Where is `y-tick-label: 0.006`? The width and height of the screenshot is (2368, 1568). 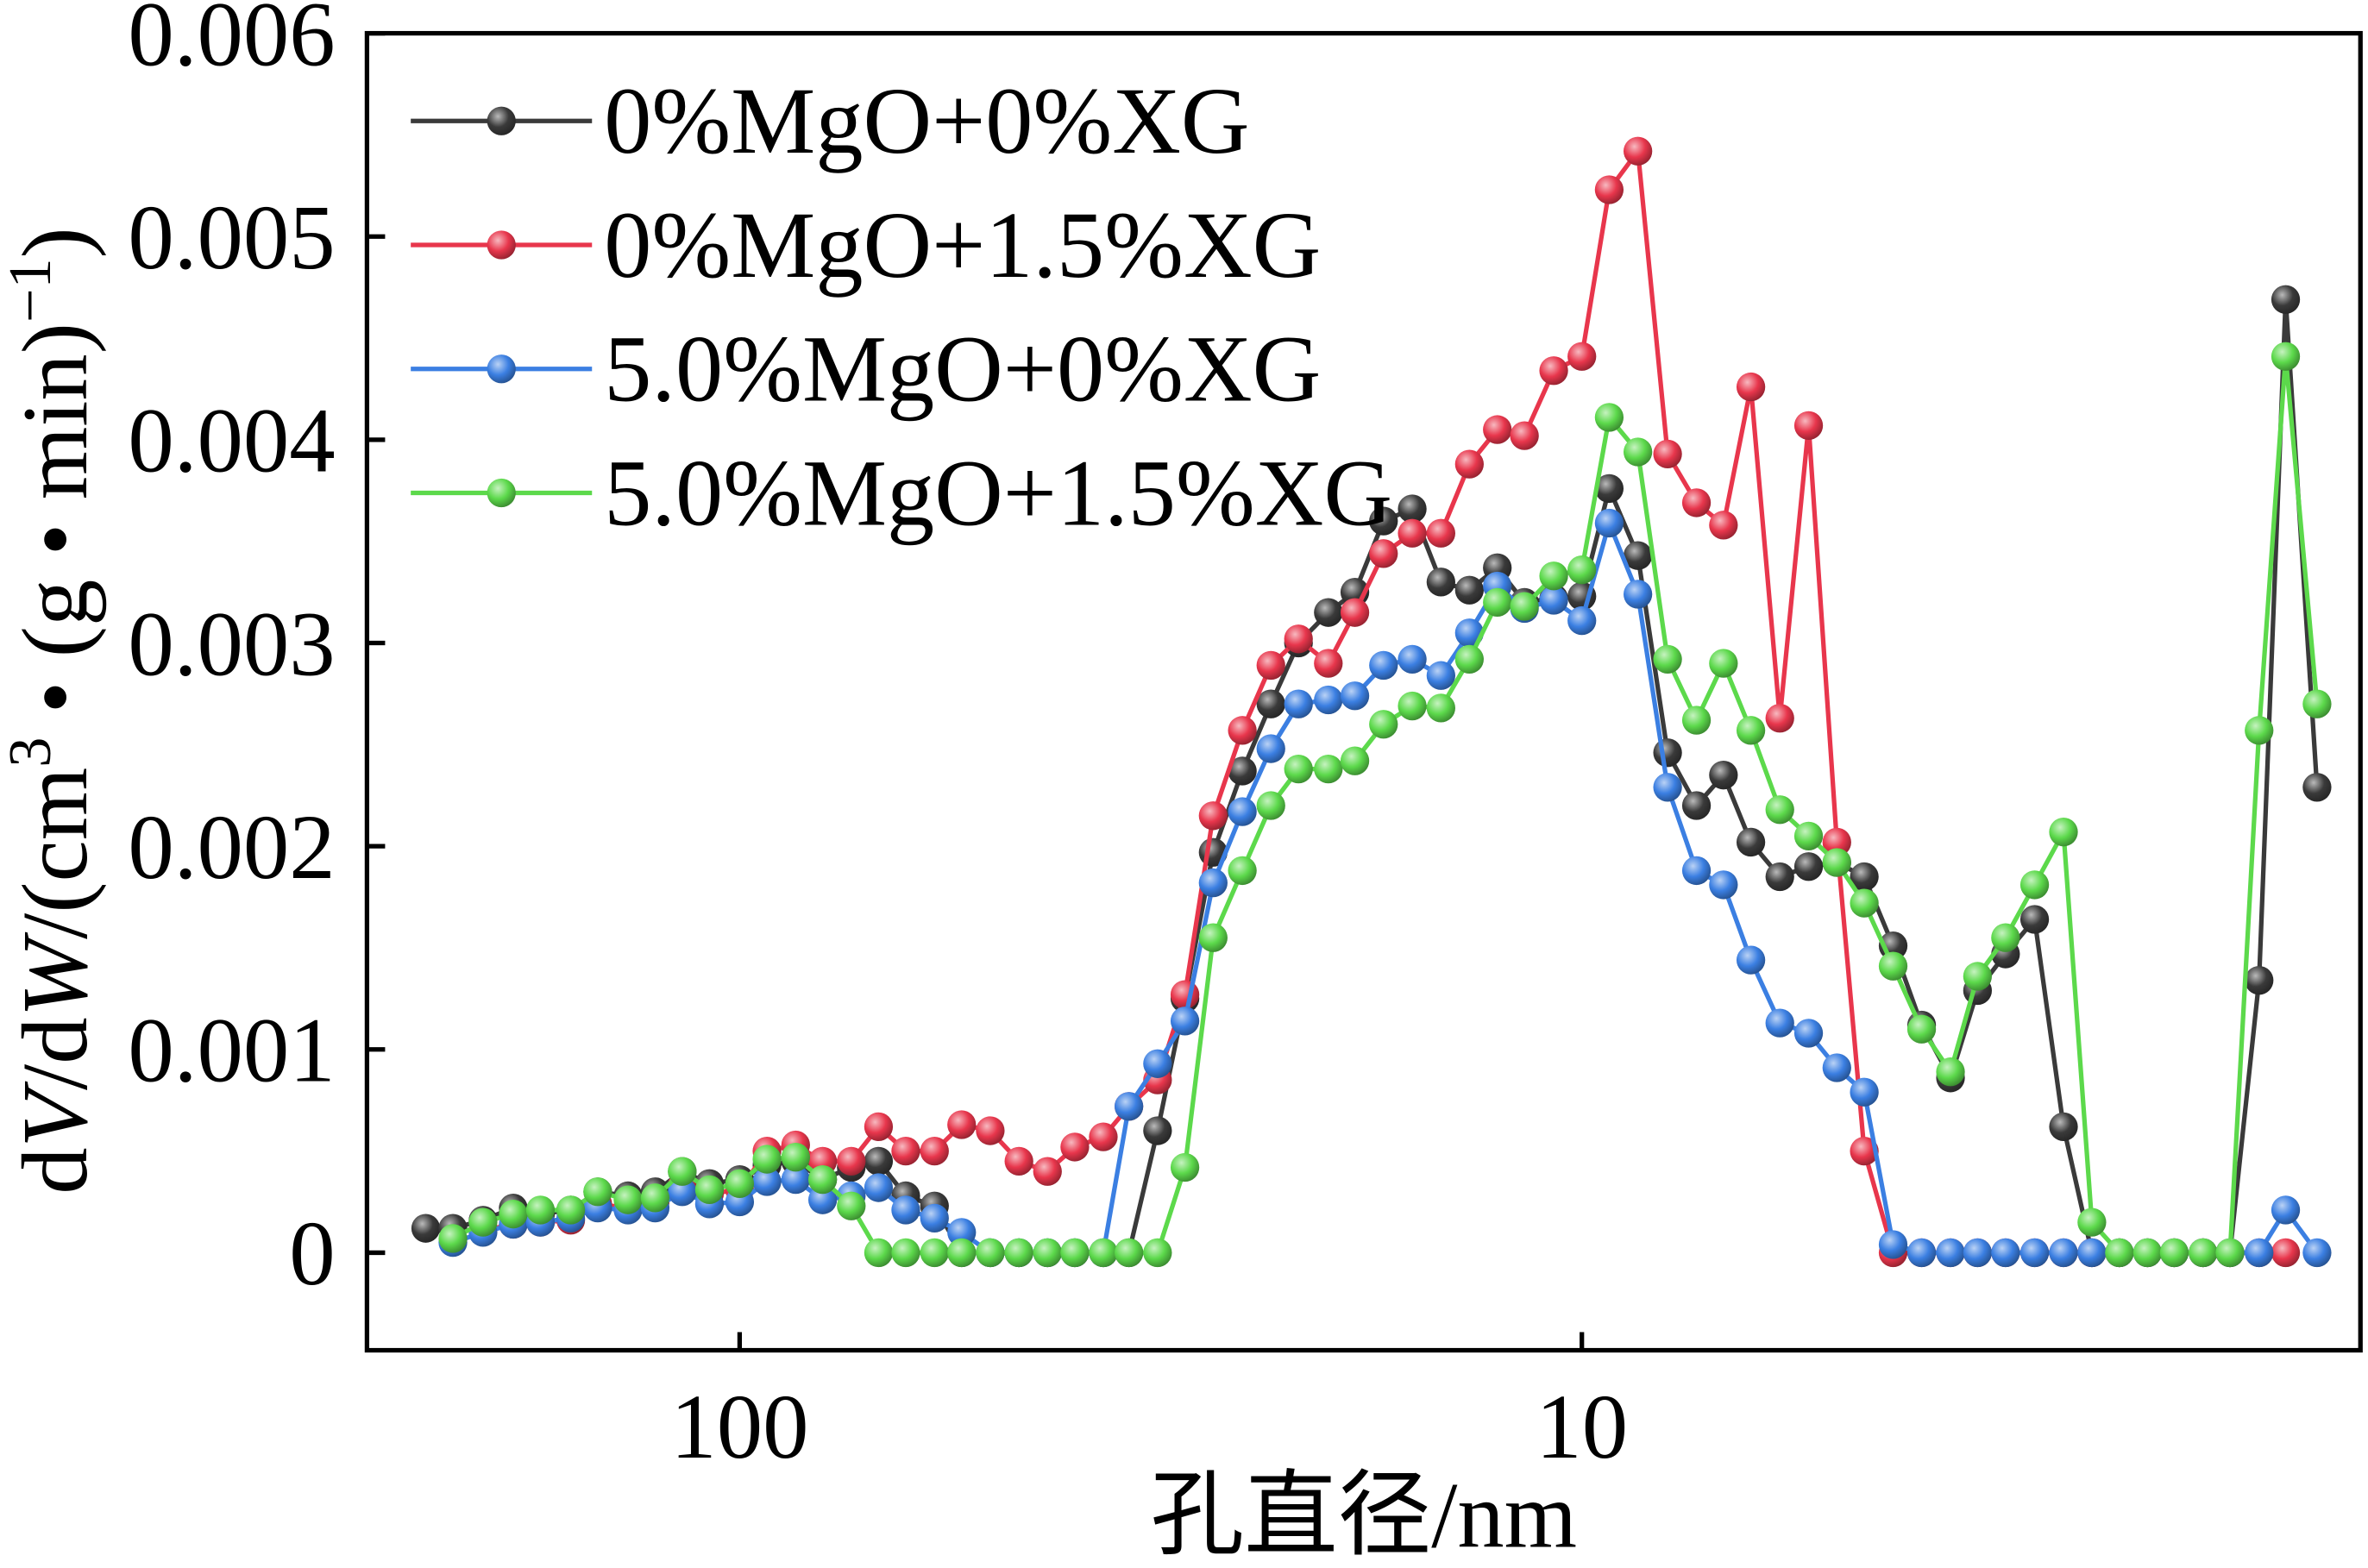 y-tick-label: 0.006 is located at coordinates (231, 42).